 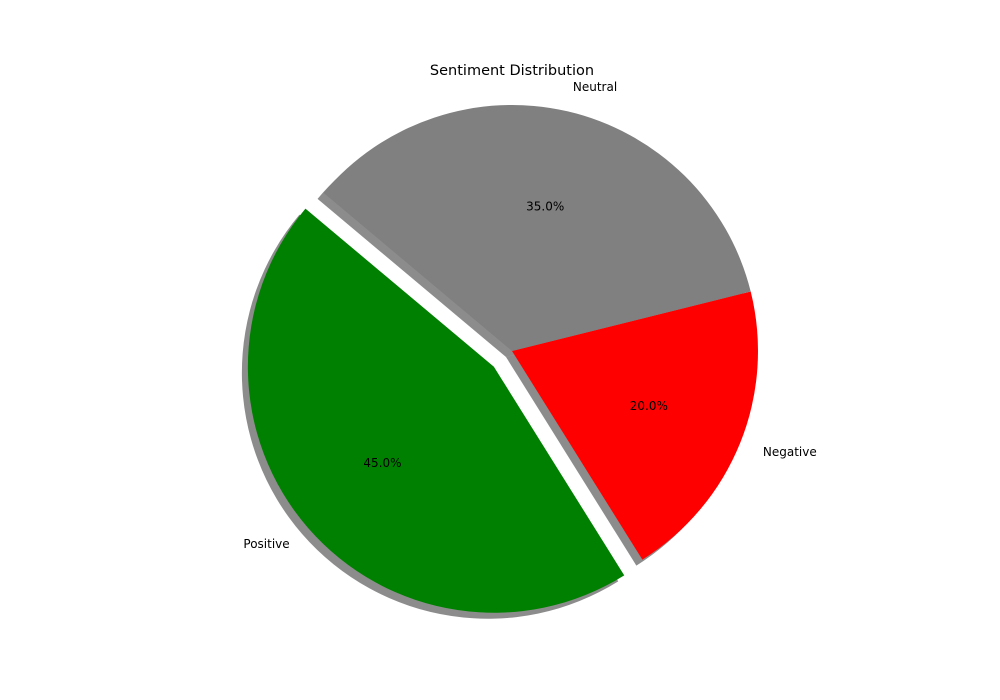 I want to click on slice-category-label-neutral: Neutral, so click(x=595, y=87).